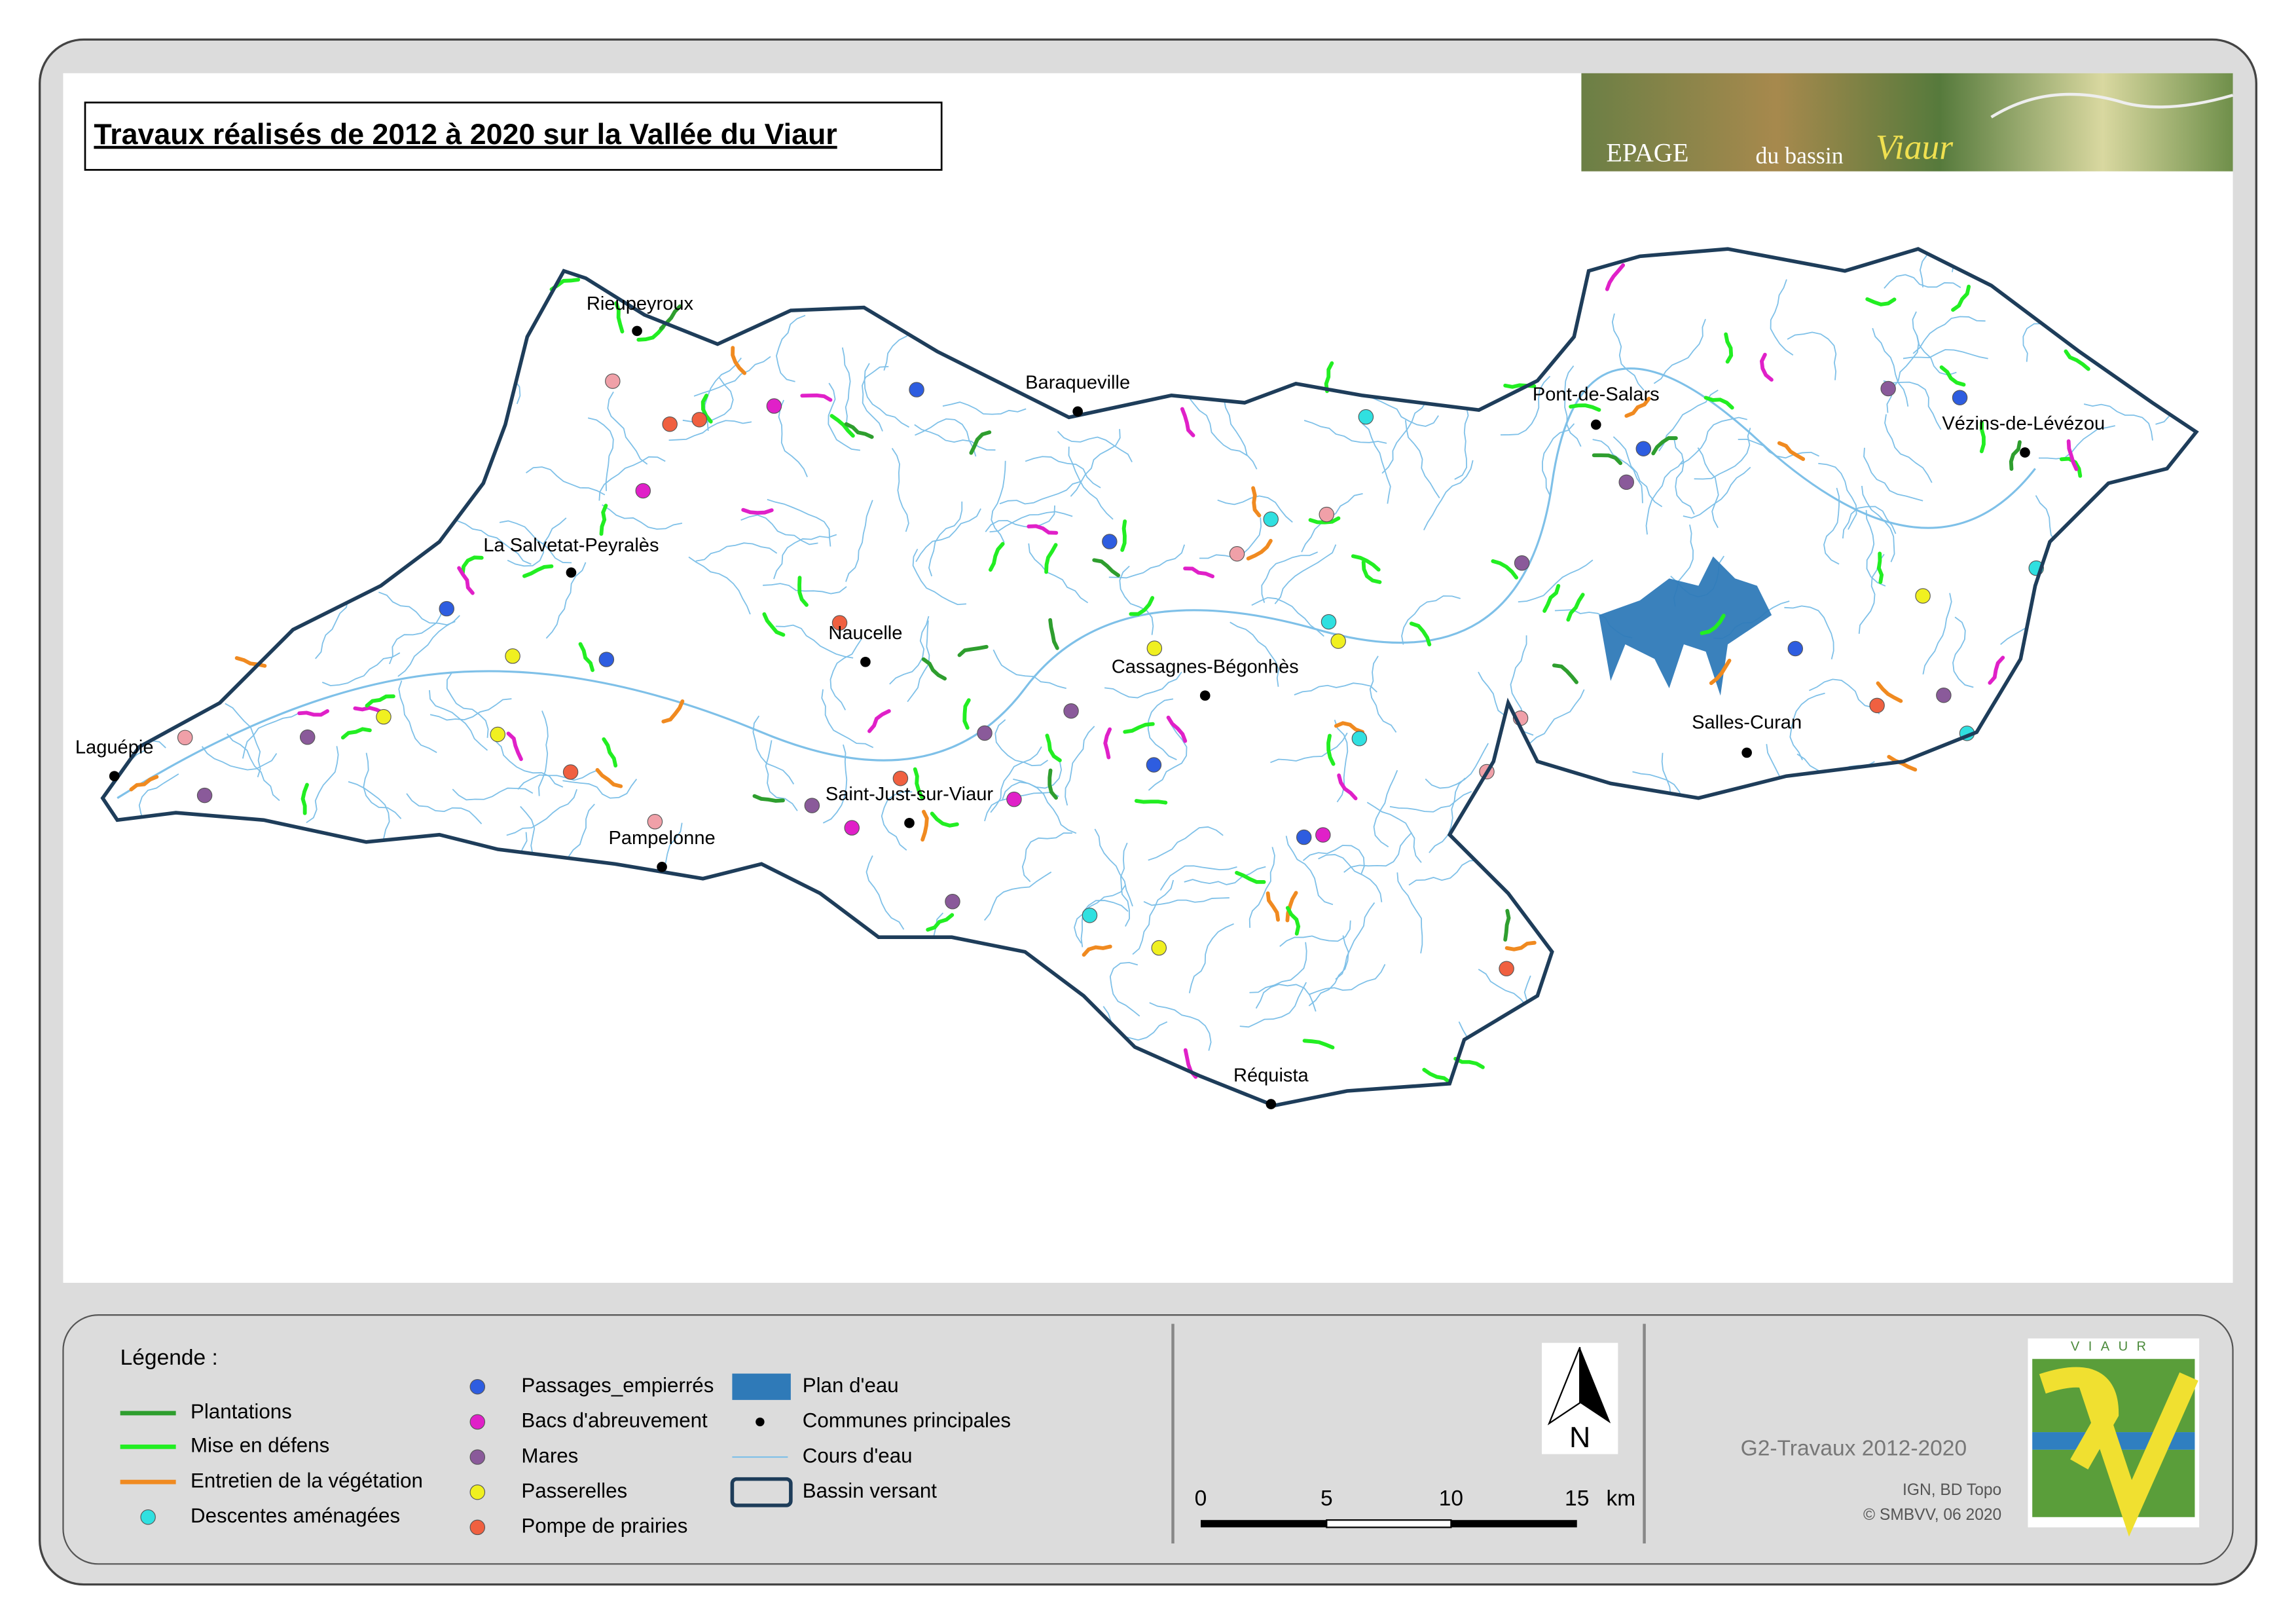  I want to click on scale-unit: km, so click(1620, 1498).